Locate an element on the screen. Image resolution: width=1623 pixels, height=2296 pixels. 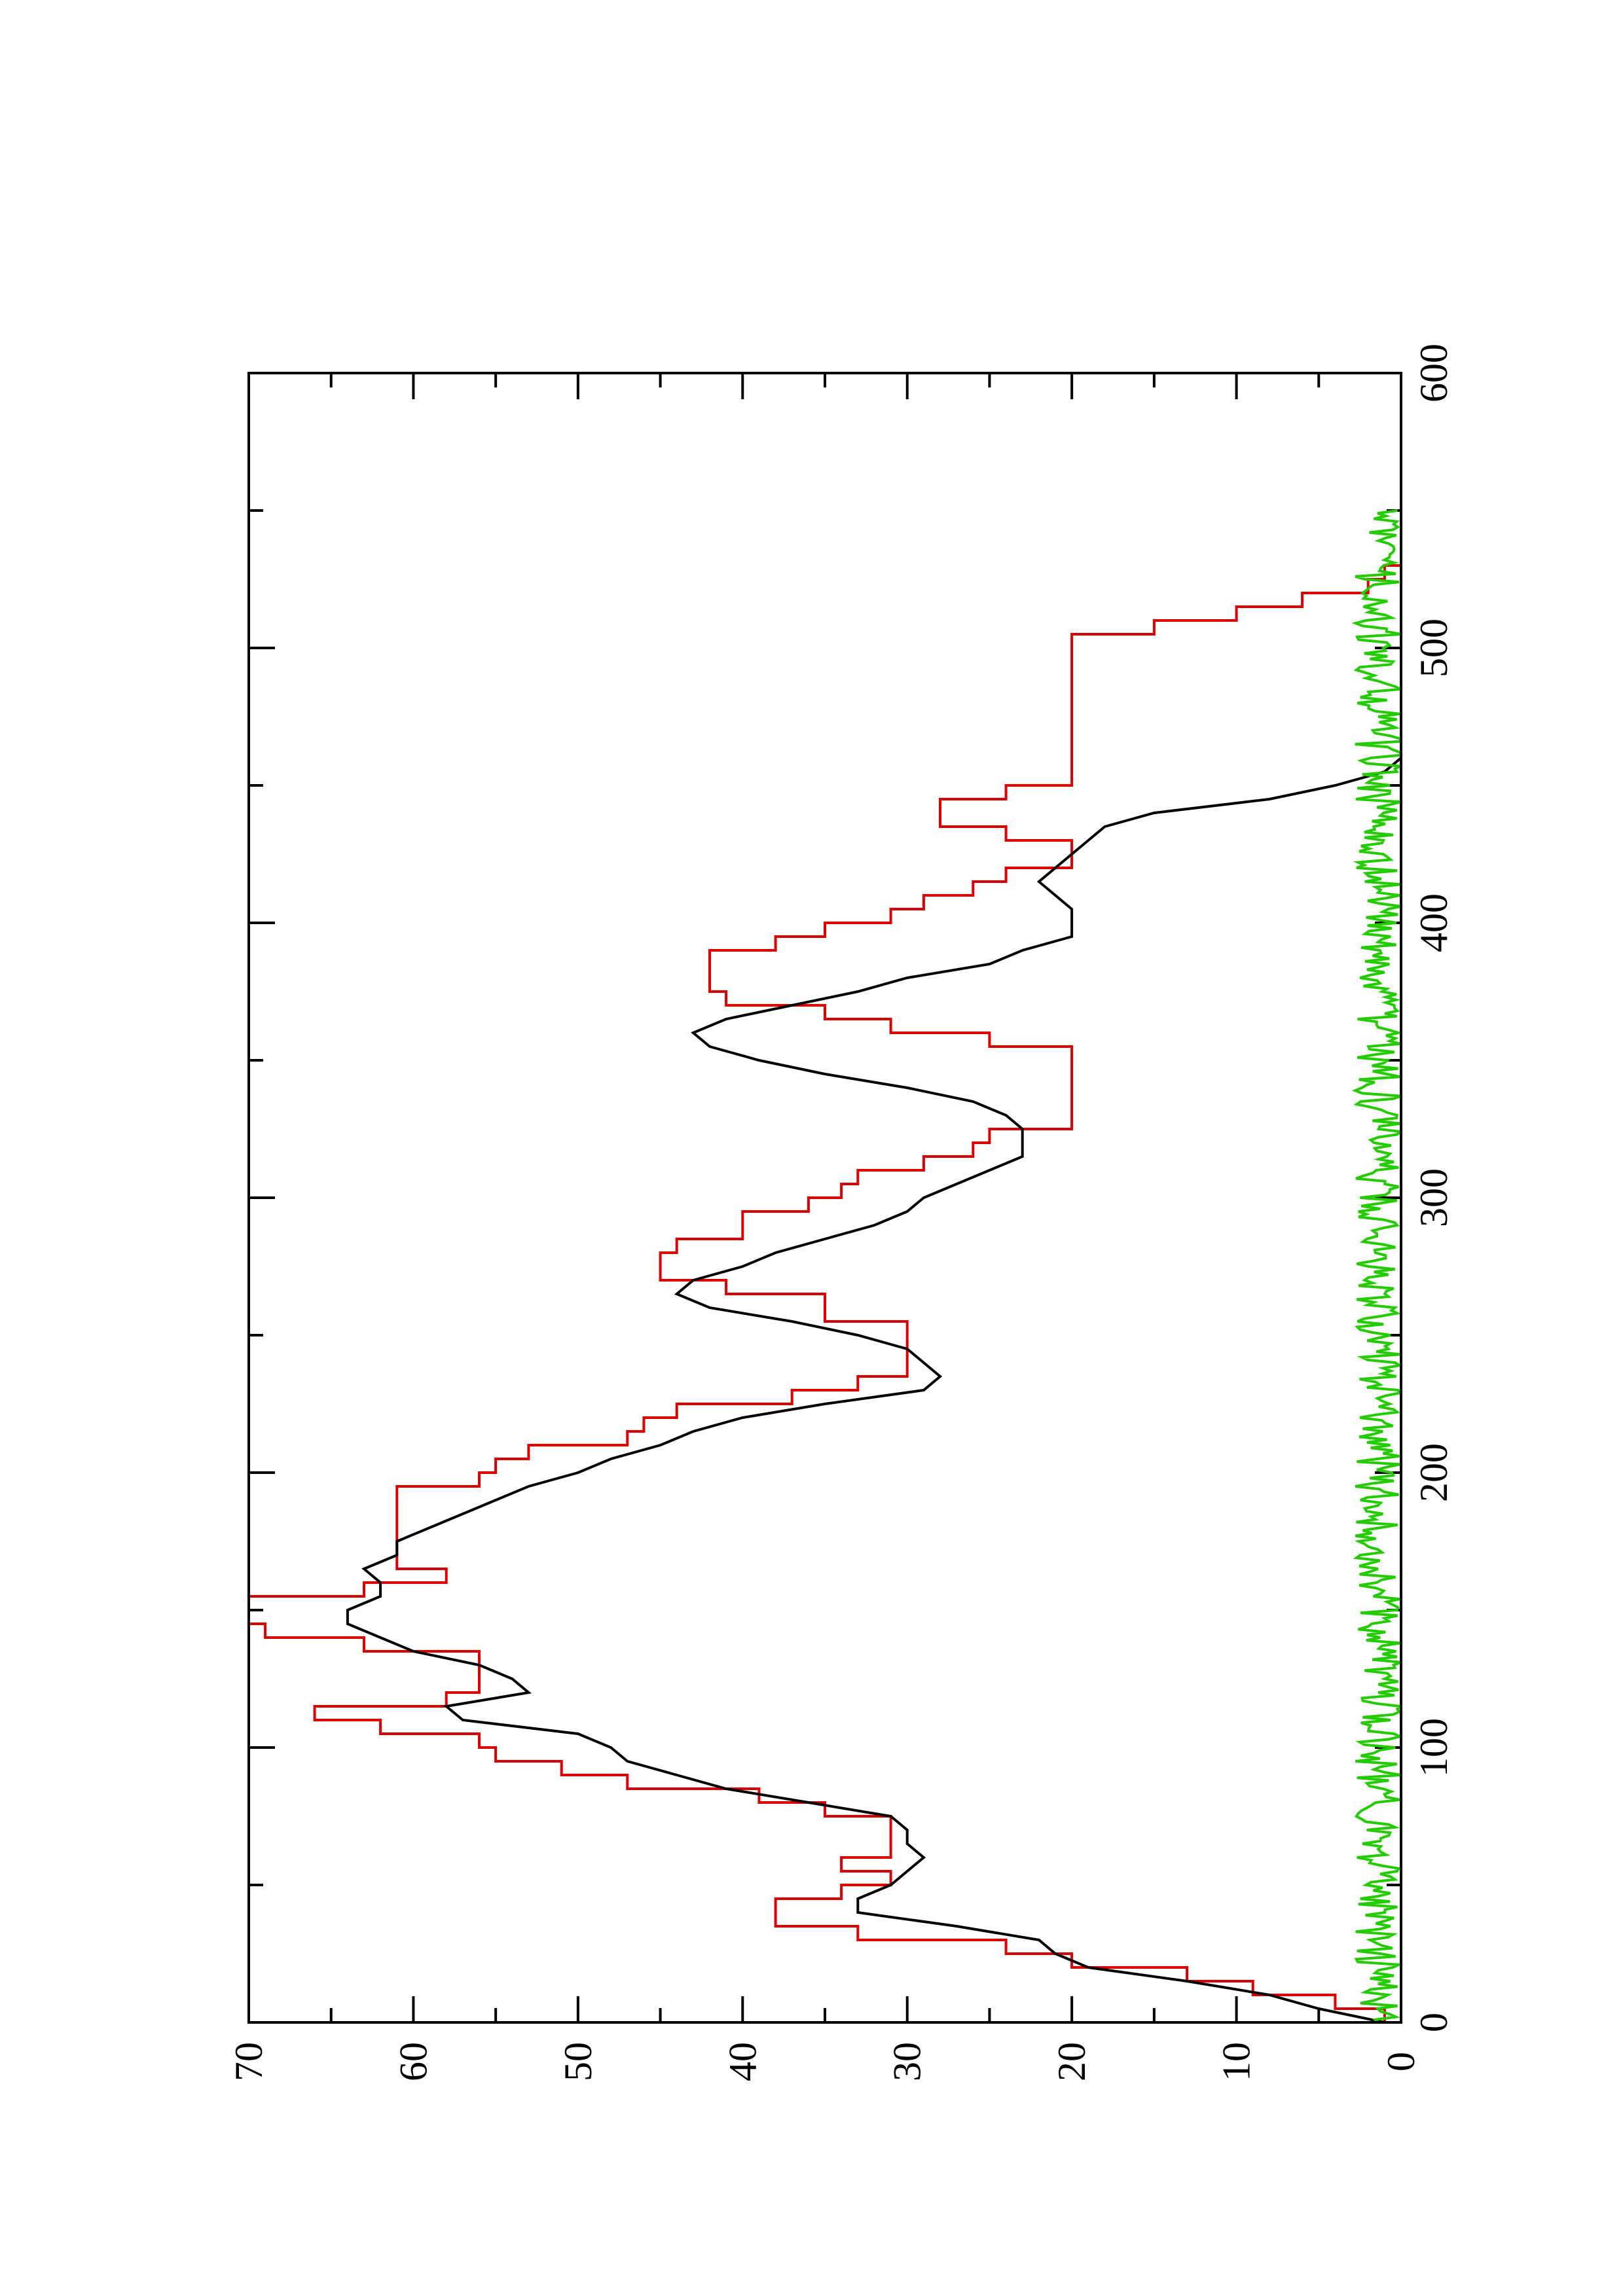
y-tick-label: 10 is located at coordinates (1236, 2061).